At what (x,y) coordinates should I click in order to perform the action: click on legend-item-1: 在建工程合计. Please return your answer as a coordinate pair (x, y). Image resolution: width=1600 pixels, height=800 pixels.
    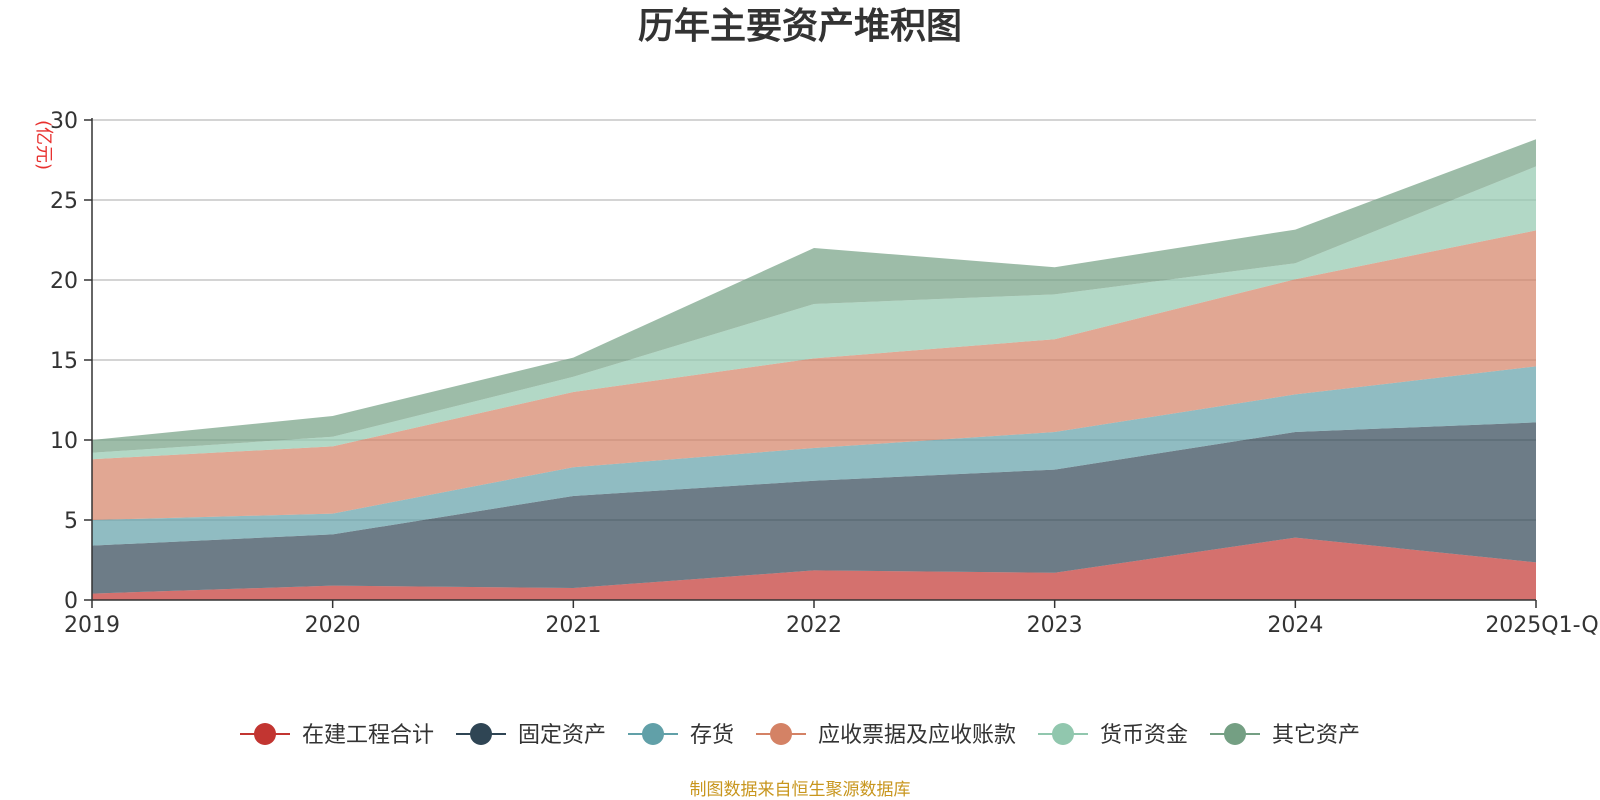
    Looking at the image, I should click on (337, 735).